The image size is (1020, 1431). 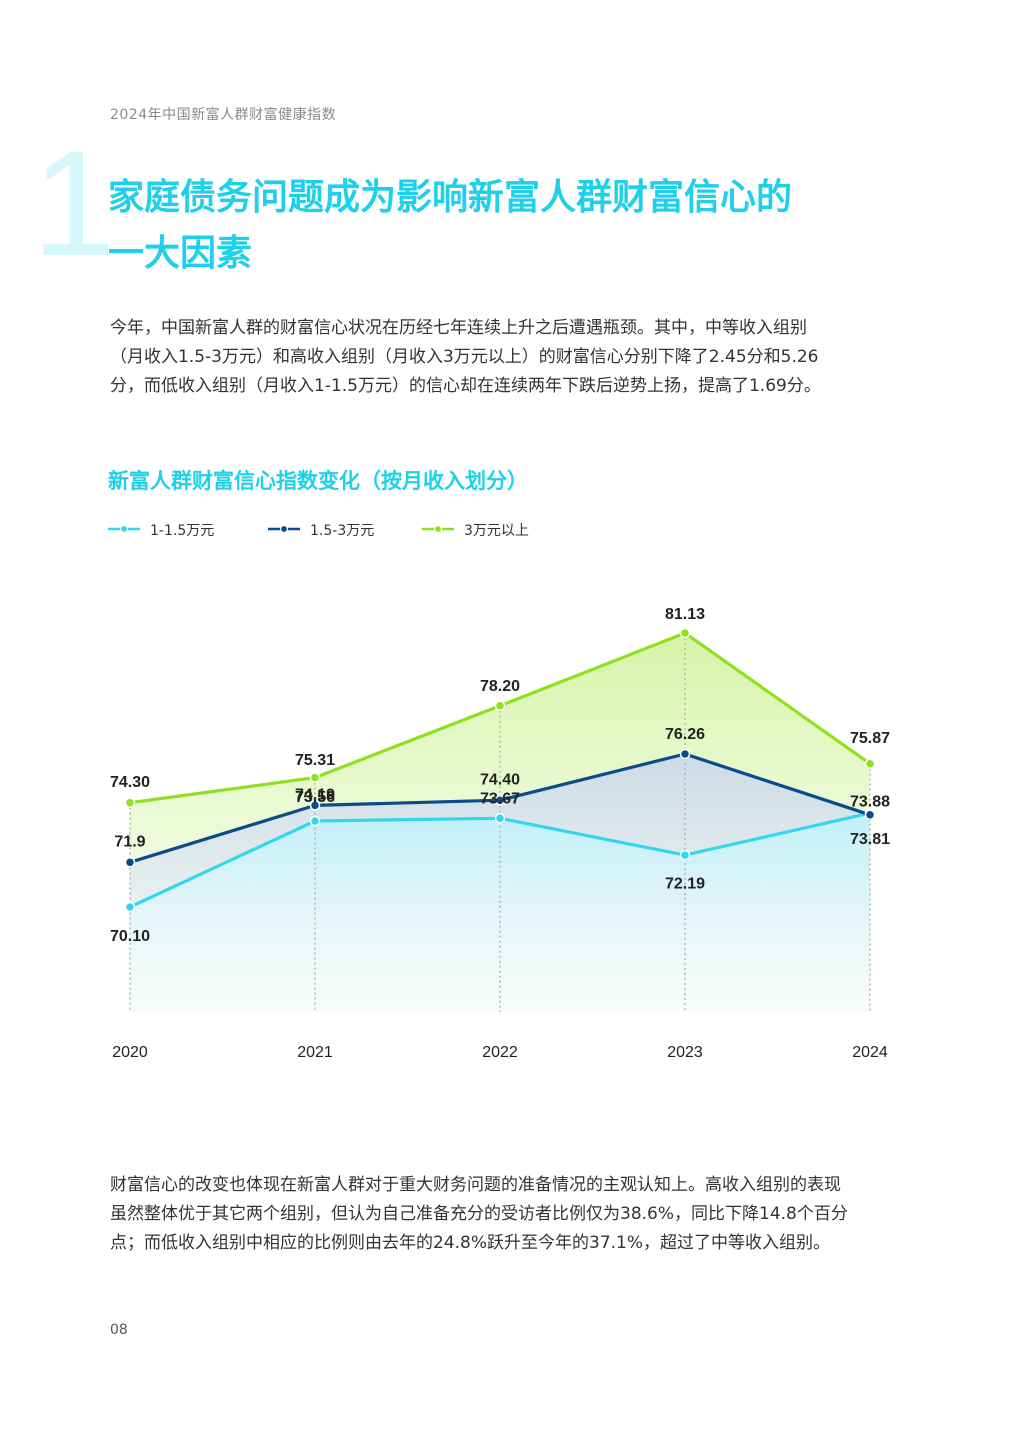 I want to click on data-label: 71.9, so click(x=129, y=842).